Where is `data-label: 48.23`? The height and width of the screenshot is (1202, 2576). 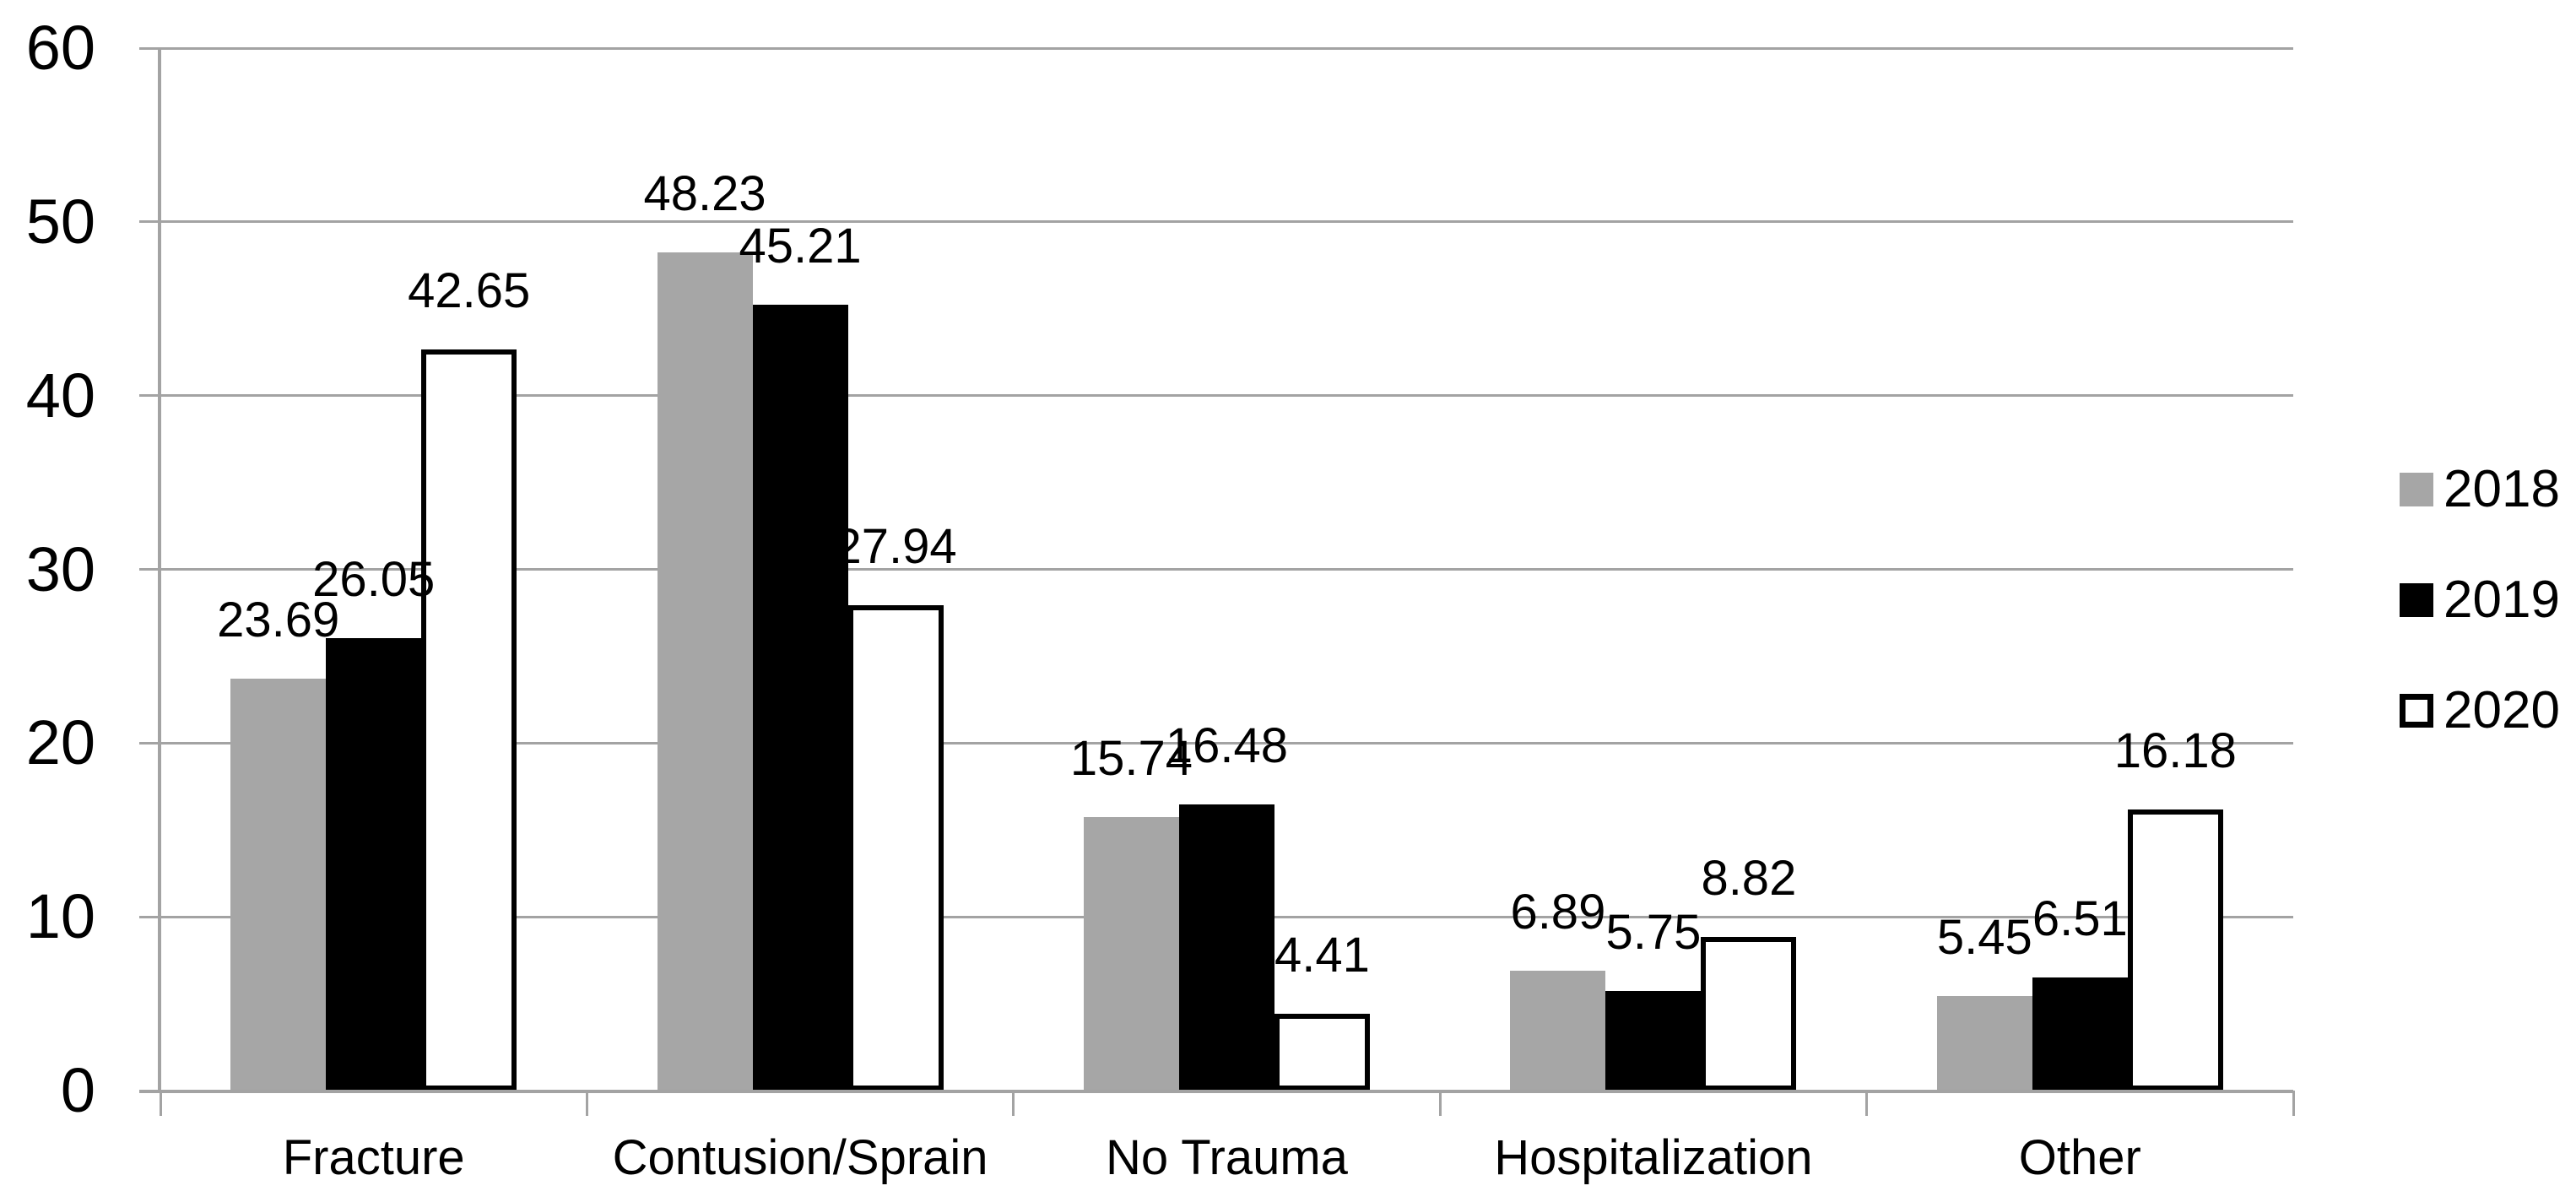
data-label: 48.23 is located at coordinates (704, 194).